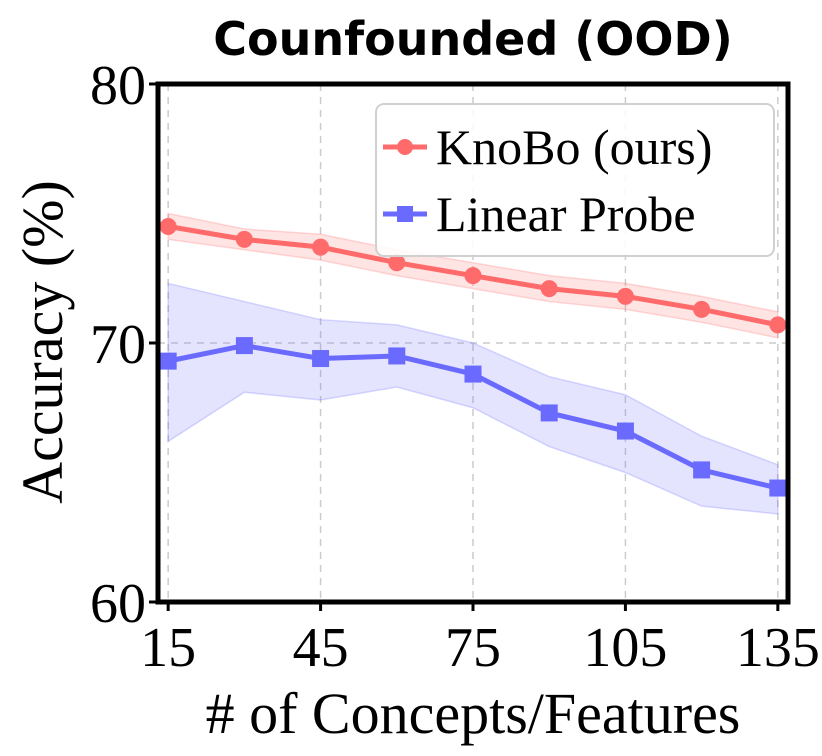 The width and height of the screenshot is (822, 756). Describe the element at coordinates (566, 214) in the screenshot. I see `legend-label-linear-probe: Linear Probe` at that location.